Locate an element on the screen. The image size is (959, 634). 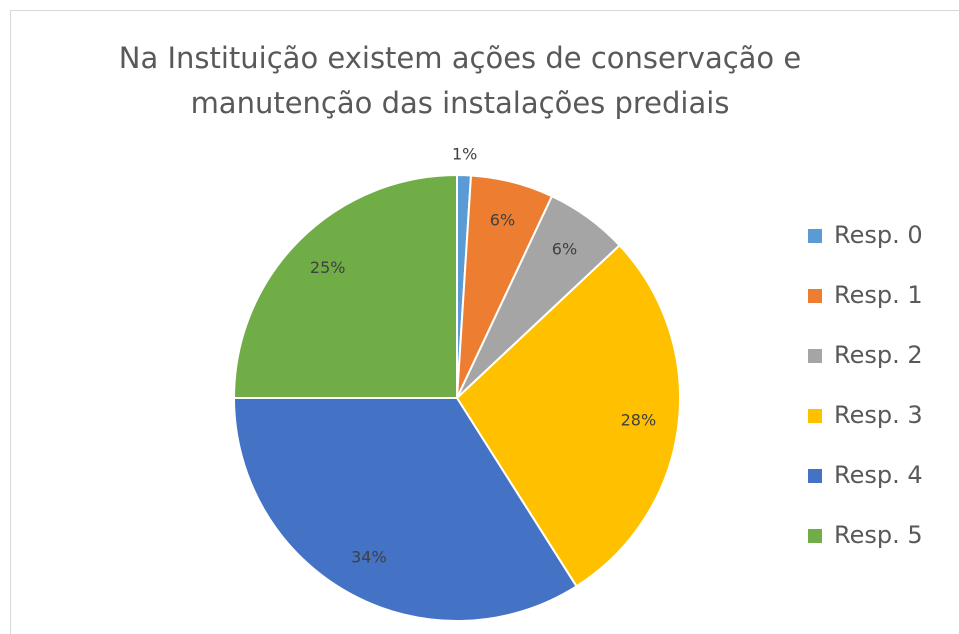
legend-label: Resp. 3 is located at coordinates (878, 415).